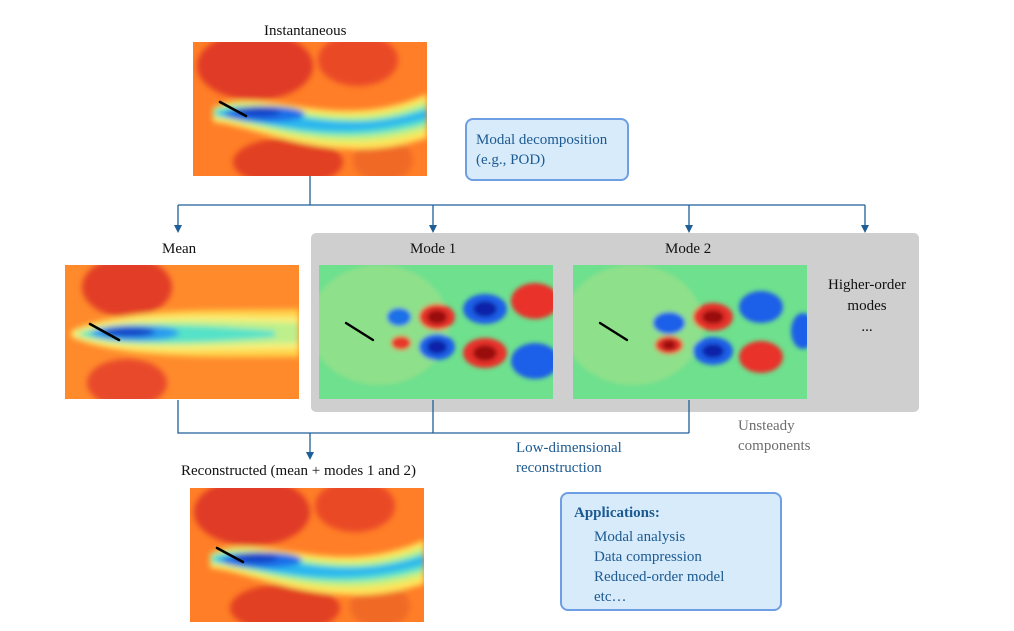 The image size is (1014, 631). What do you see at coordinates (569, 458) in the screenshot?
I see `low-dimensional-reconstruction-label: Low-dimensional reconstruction` at bounding box center [569, 458].